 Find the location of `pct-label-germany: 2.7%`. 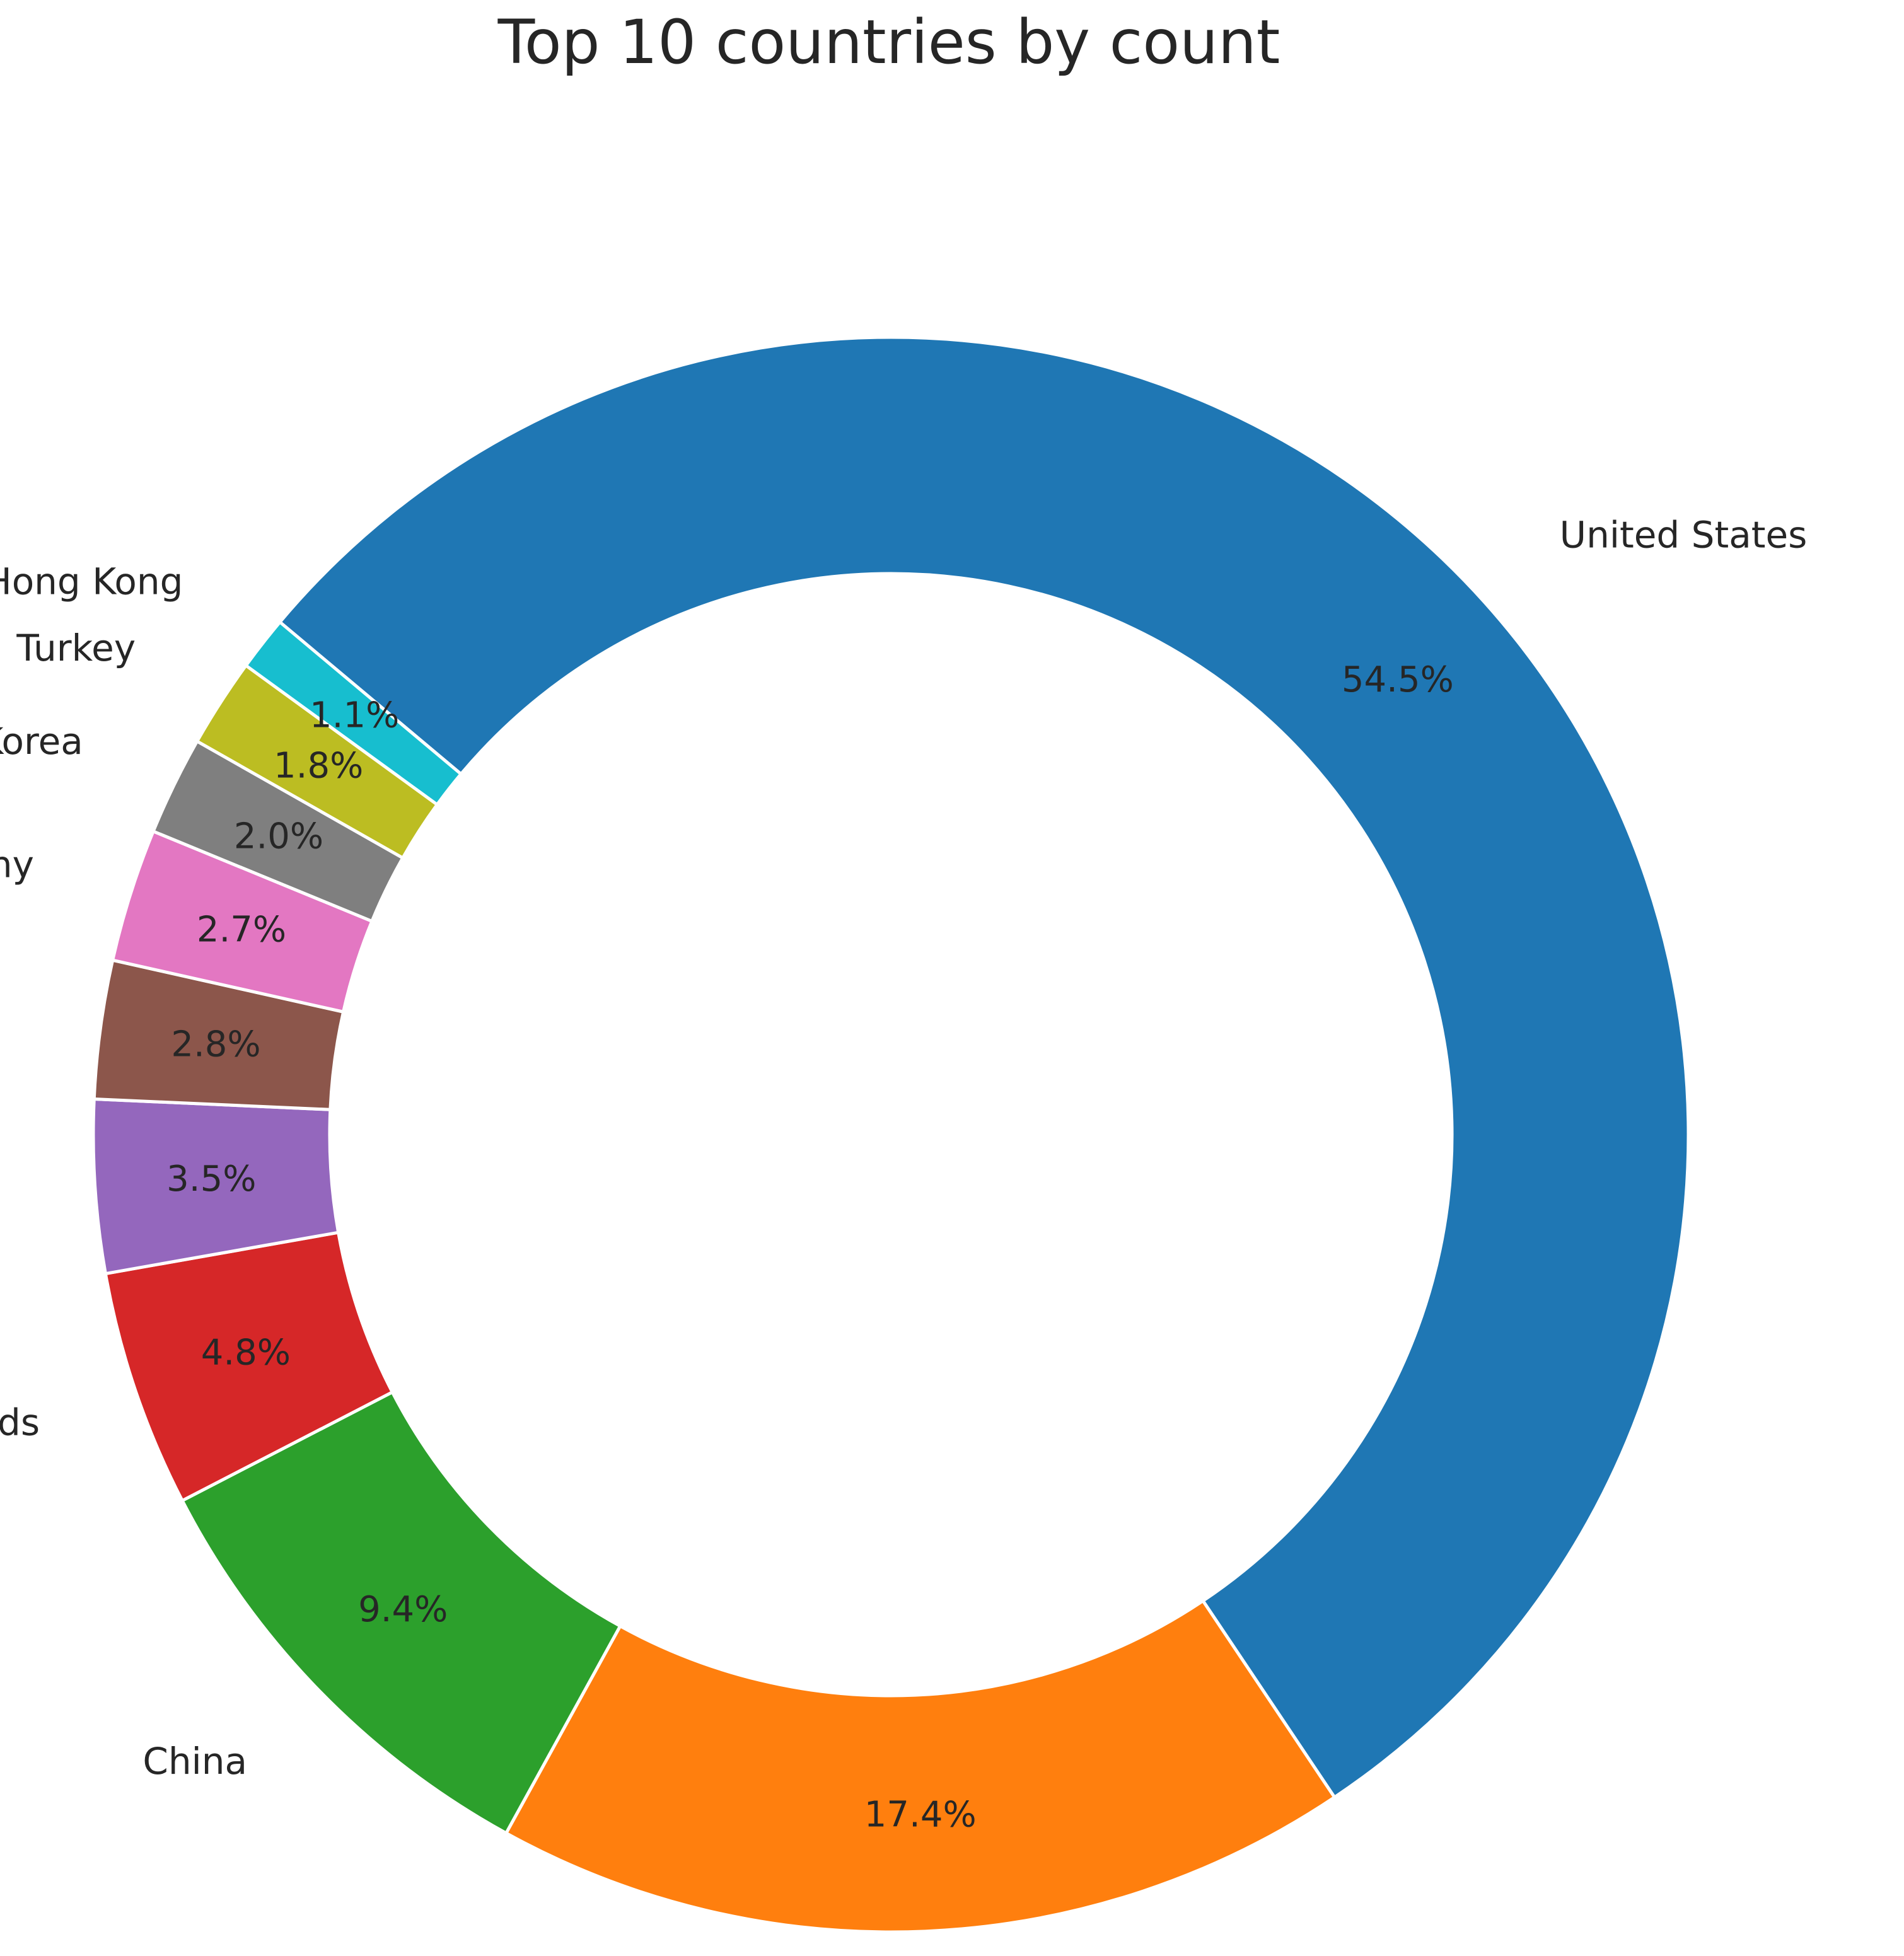

pct-label-germany: 2.7% is located at coordinates (241, 930).